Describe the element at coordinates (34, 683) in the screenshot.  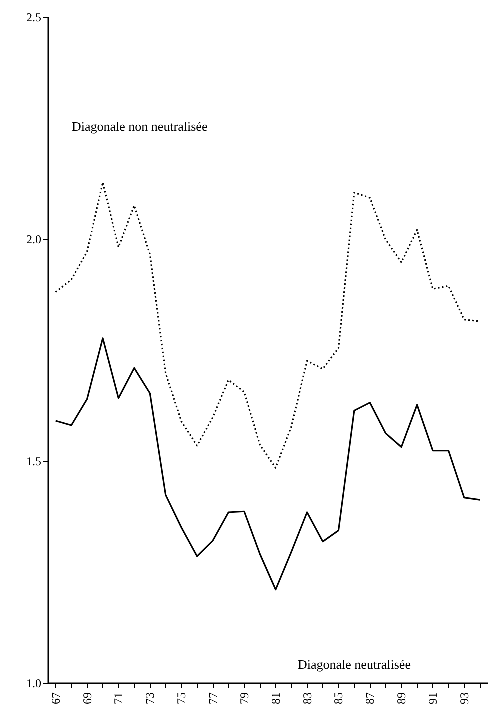
I see `y-tick-label: 1.0` at that location.